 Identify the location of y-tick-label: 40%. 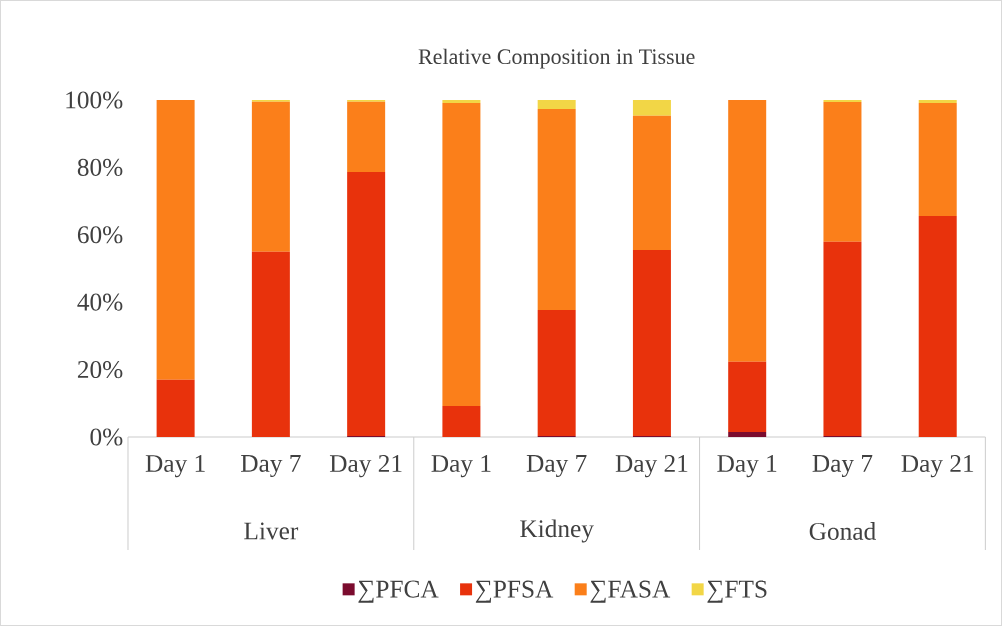
(100, 302).